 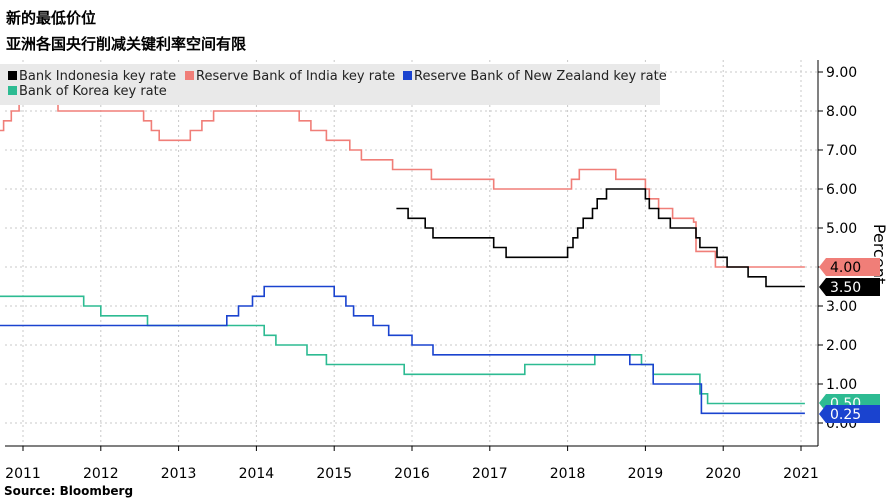 What do you see at coordinates (540, 76) in the screenshot?
I see `legend-label: Reserve Bank of New Zealand key rate` at bounding box center [540, 76].